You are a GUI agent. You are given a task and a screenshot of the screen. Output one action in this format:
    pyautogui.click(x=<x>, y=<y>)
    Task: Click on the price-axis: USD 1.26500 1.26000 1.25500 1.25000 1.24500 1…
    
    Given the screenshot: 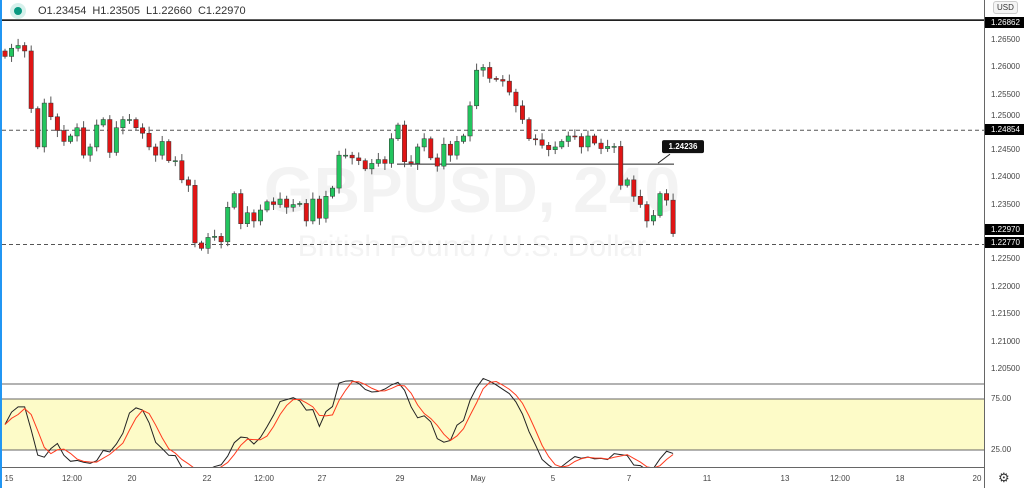 What is the action you would take?
    pyautogui.click(x=1004, y=244)
    